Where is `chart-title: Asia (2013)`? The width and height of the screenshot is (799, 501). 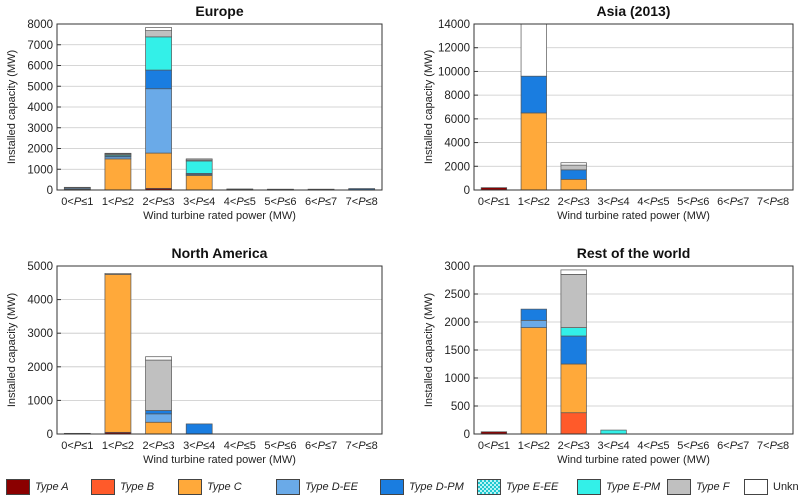 chart-title: Asia (2013) is located at coordinates (634, 11).